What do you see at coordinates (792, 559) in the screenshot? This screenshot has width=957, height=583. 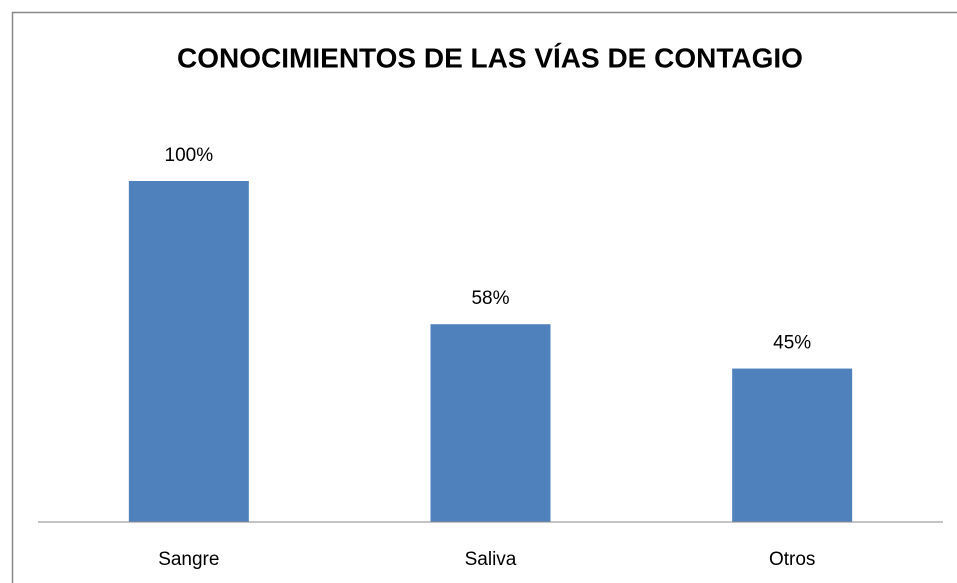 I see `x-tick-label: Otros` at bounding box center [792, 559].